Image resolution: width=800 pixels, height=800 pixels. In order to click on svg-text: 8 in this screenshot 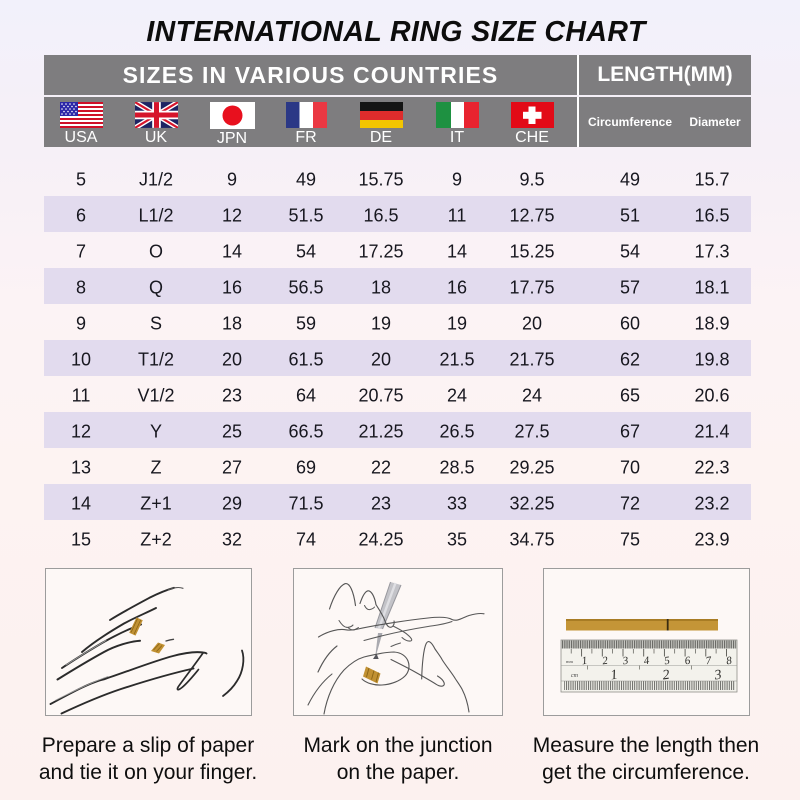, I will do `click(729, 661)`.